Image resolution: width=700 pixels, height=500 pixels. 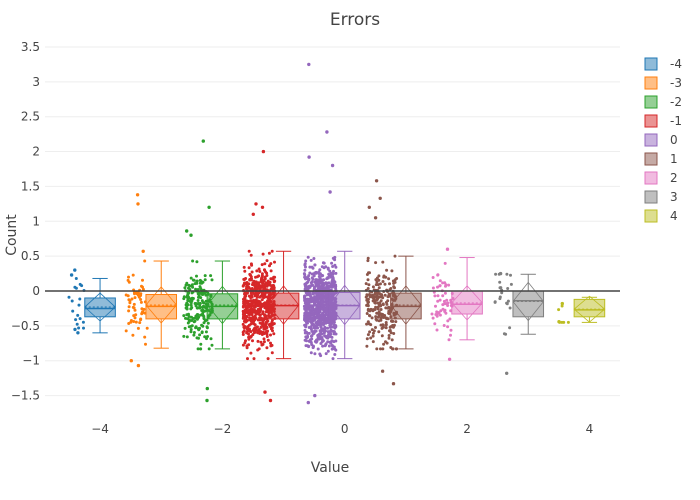 I want to click on legend-label: -2, so click(x=676, y=102).